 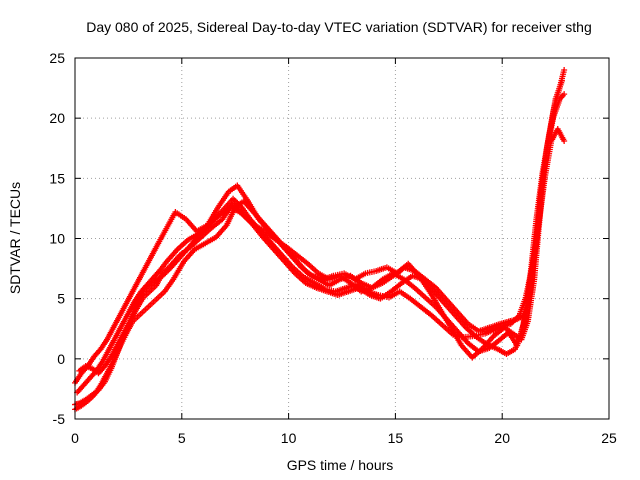 What do you see at coordinates (289, 438) in the screenshot?
I see `x-tick-label: 10` at bounding box center [289, 438].